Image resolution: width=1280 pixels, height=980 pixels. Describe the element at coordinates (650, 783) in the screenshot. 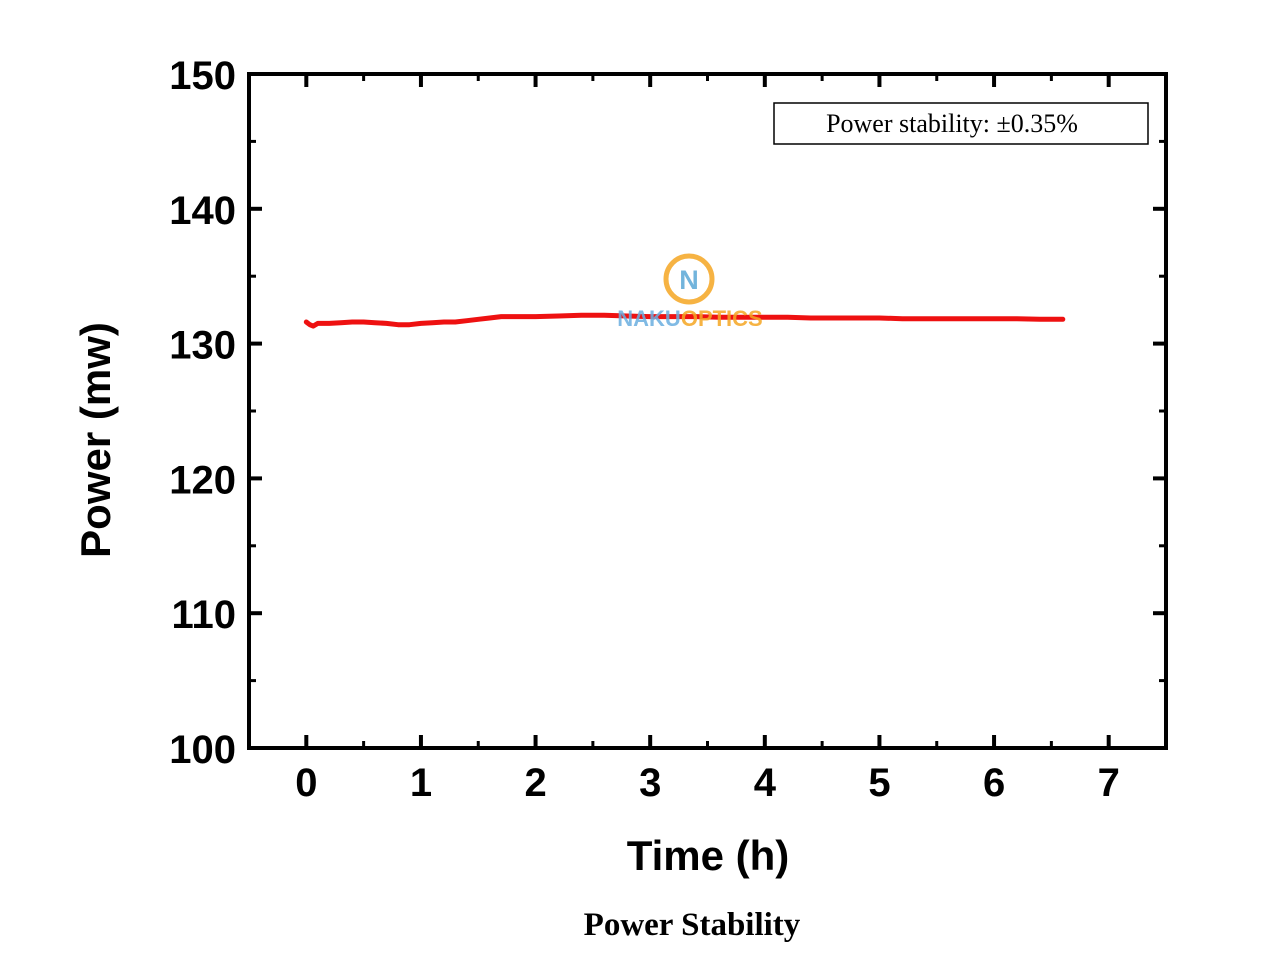

I see `x-tick-label: 3` at that location.